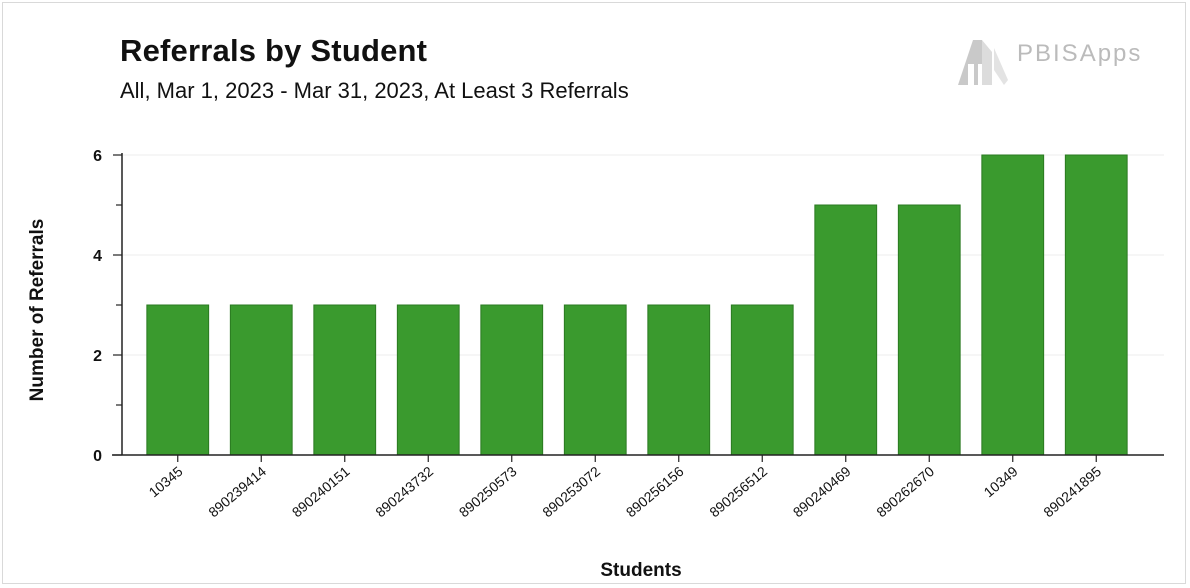  What do you see at coordinates (1080, 53) in the screenshot?
I see `logo-text: PBISApps` at bounding box center [1080, 53].